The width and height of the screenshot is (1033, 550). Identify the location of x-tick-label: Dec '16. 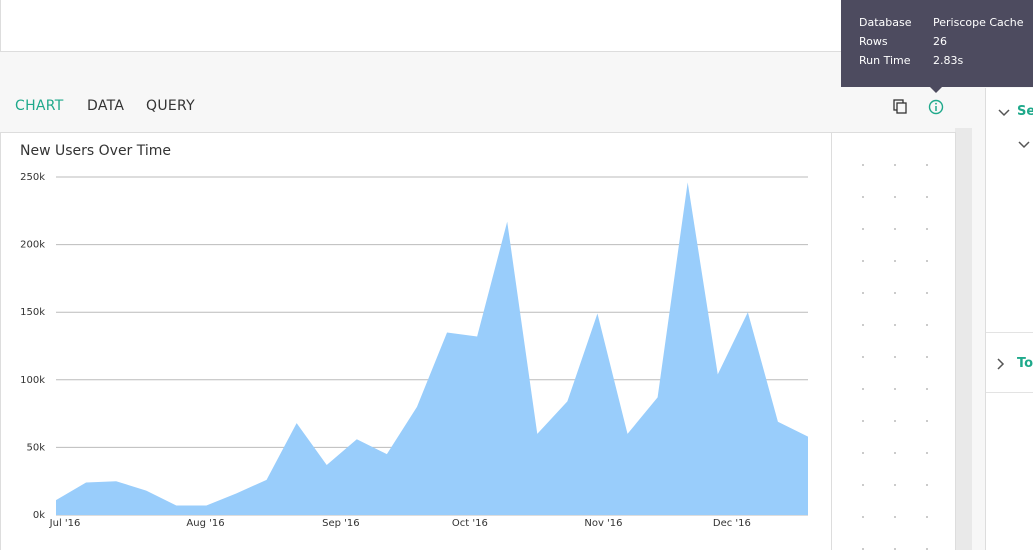
(732, 523).